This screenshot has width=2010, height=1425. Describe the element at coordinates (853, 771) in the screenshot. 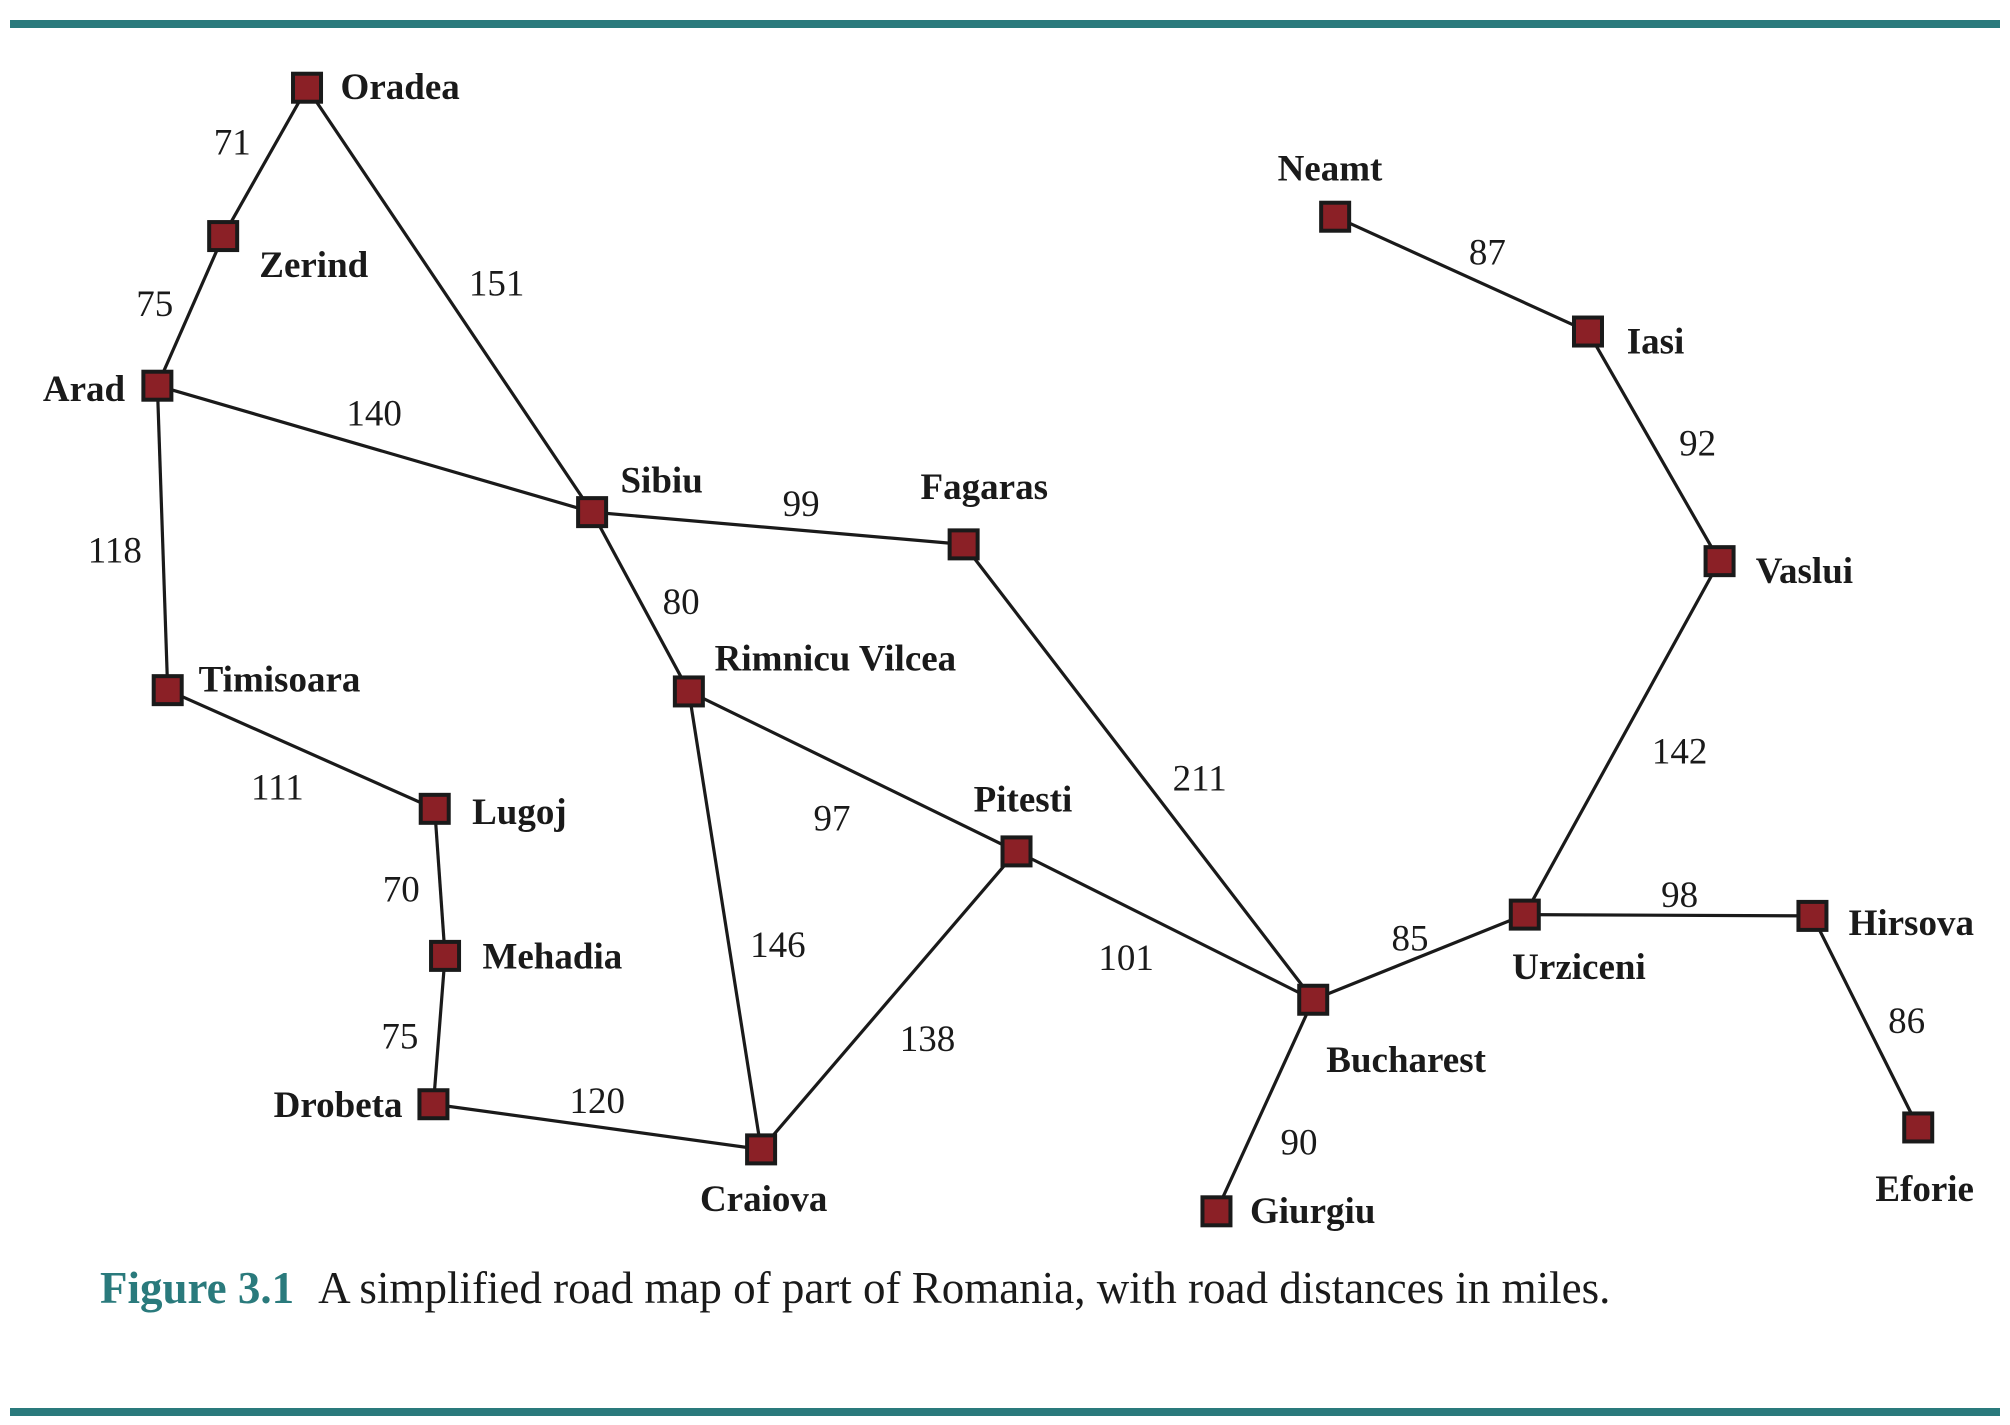

I see `road-rimnicu-vilcea-pitesti` at that location.